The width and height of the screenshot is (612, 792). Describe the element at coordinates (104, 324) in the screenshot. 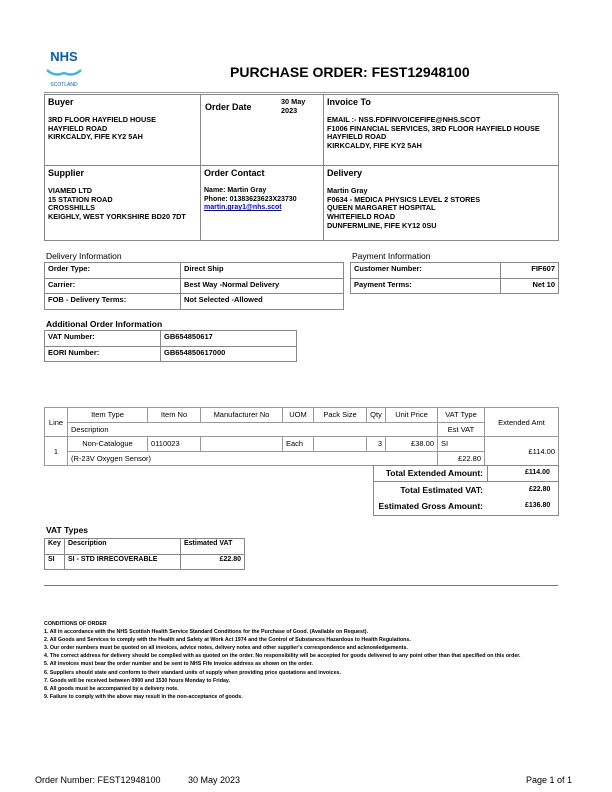

I see `additional-info-label: Additional Order Information` at that location.